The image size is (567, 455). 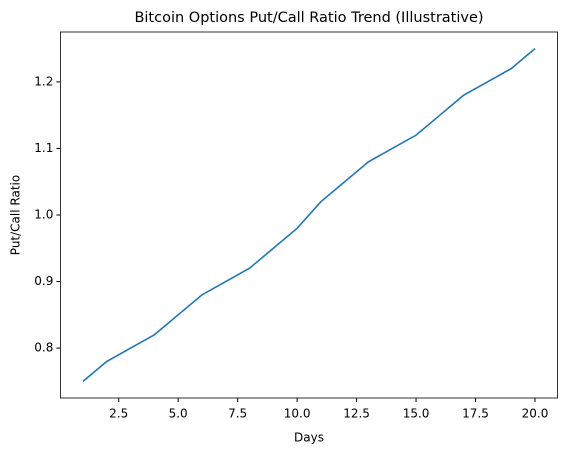 What do you see at coordinates (297, 414) in the screenshot?
I see `x-tick-label: 10.0` at bounding box center [297, 414].